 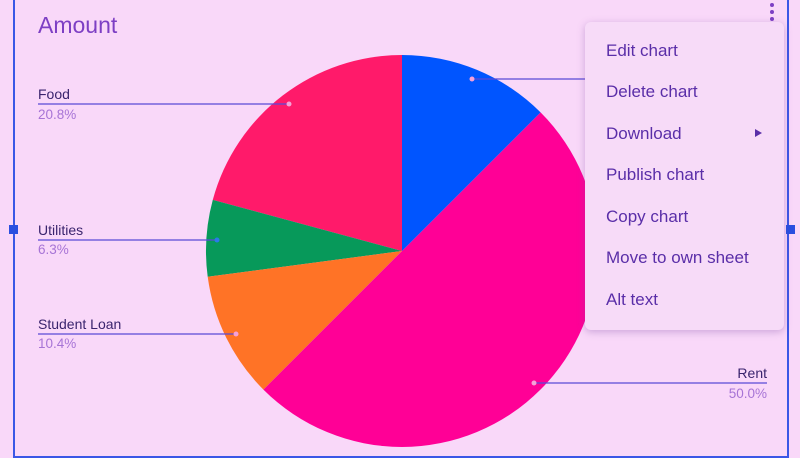 I want to click on menu-item-publish-chart: Publish chart, so click(x=655, y=174).